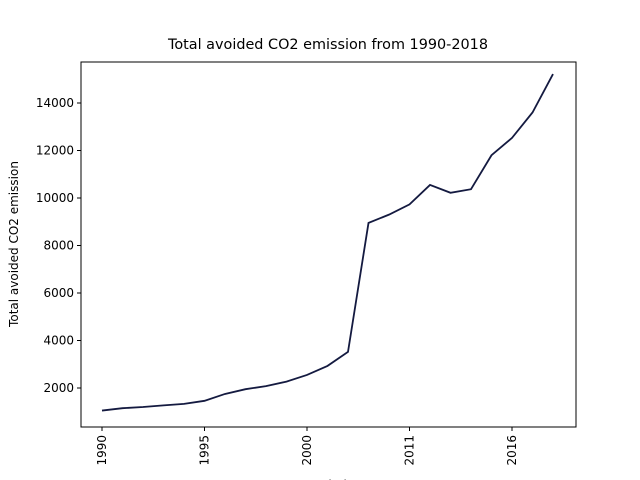 Image resolution: width=640 pixels, height=480 pixels. Describe the element at coordinates (58, 293) in the screenshot. I see `y-tick-label: 6000` at that location.